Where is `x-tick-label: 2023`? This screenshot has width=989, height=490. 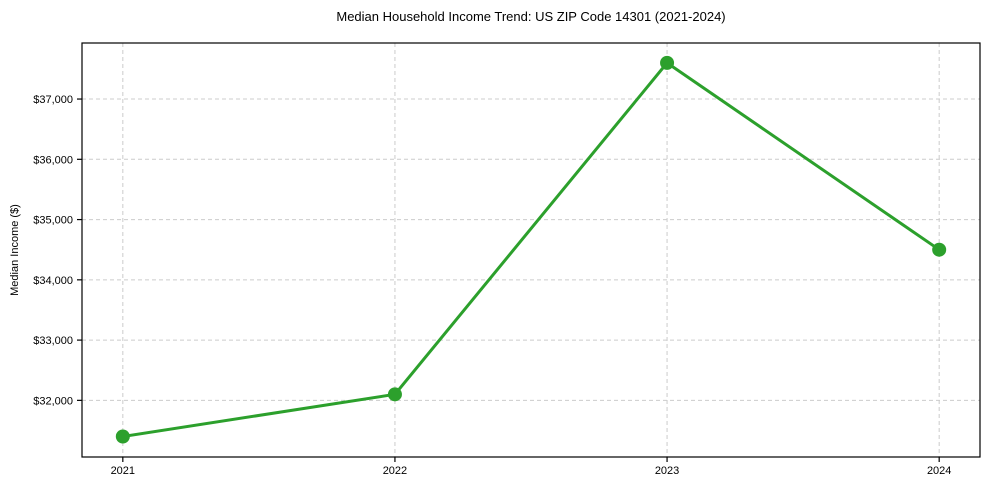
x-tick-label: 2023 is located at coordinates (667, 471).